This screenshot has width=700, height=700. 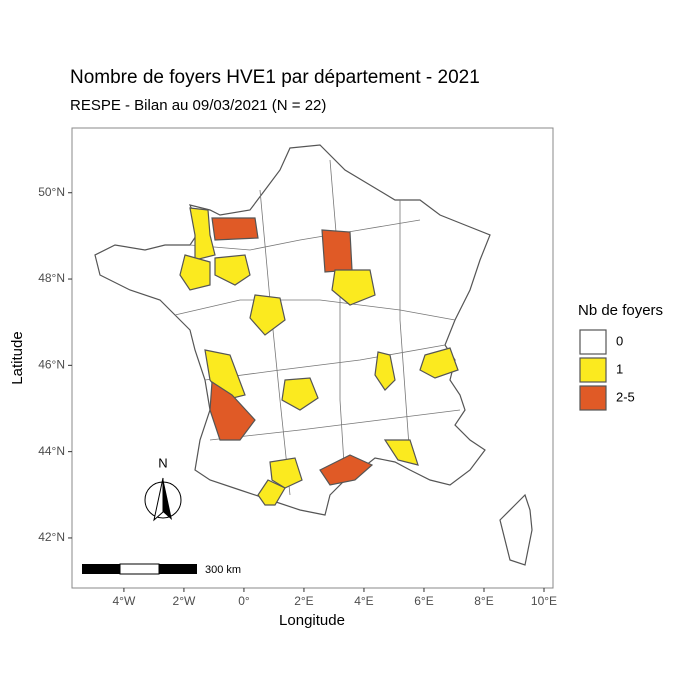 I want to click on corsica, so click(x=516, y=529).